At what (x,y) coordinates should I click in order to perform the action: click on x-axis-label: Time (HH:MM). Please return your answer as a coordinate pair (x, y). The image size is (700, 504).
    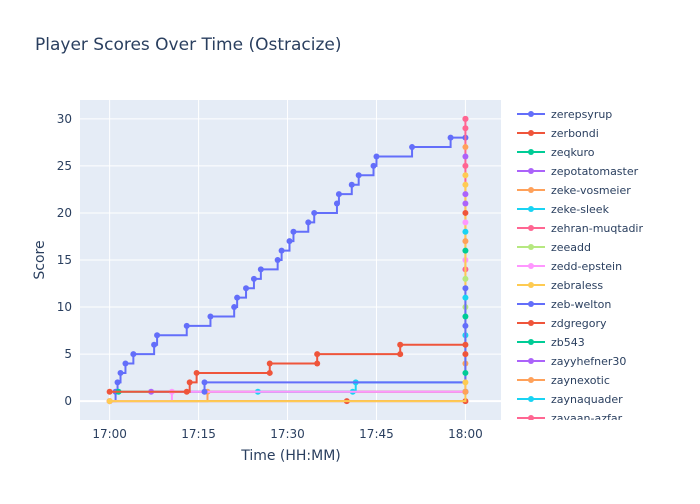
    Looking at the image, I should click on (290, 456).